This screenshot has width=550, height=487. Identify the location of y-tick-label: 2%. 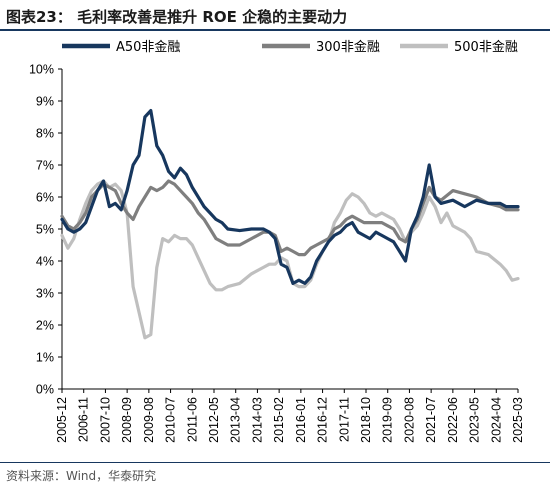
(45, 326).